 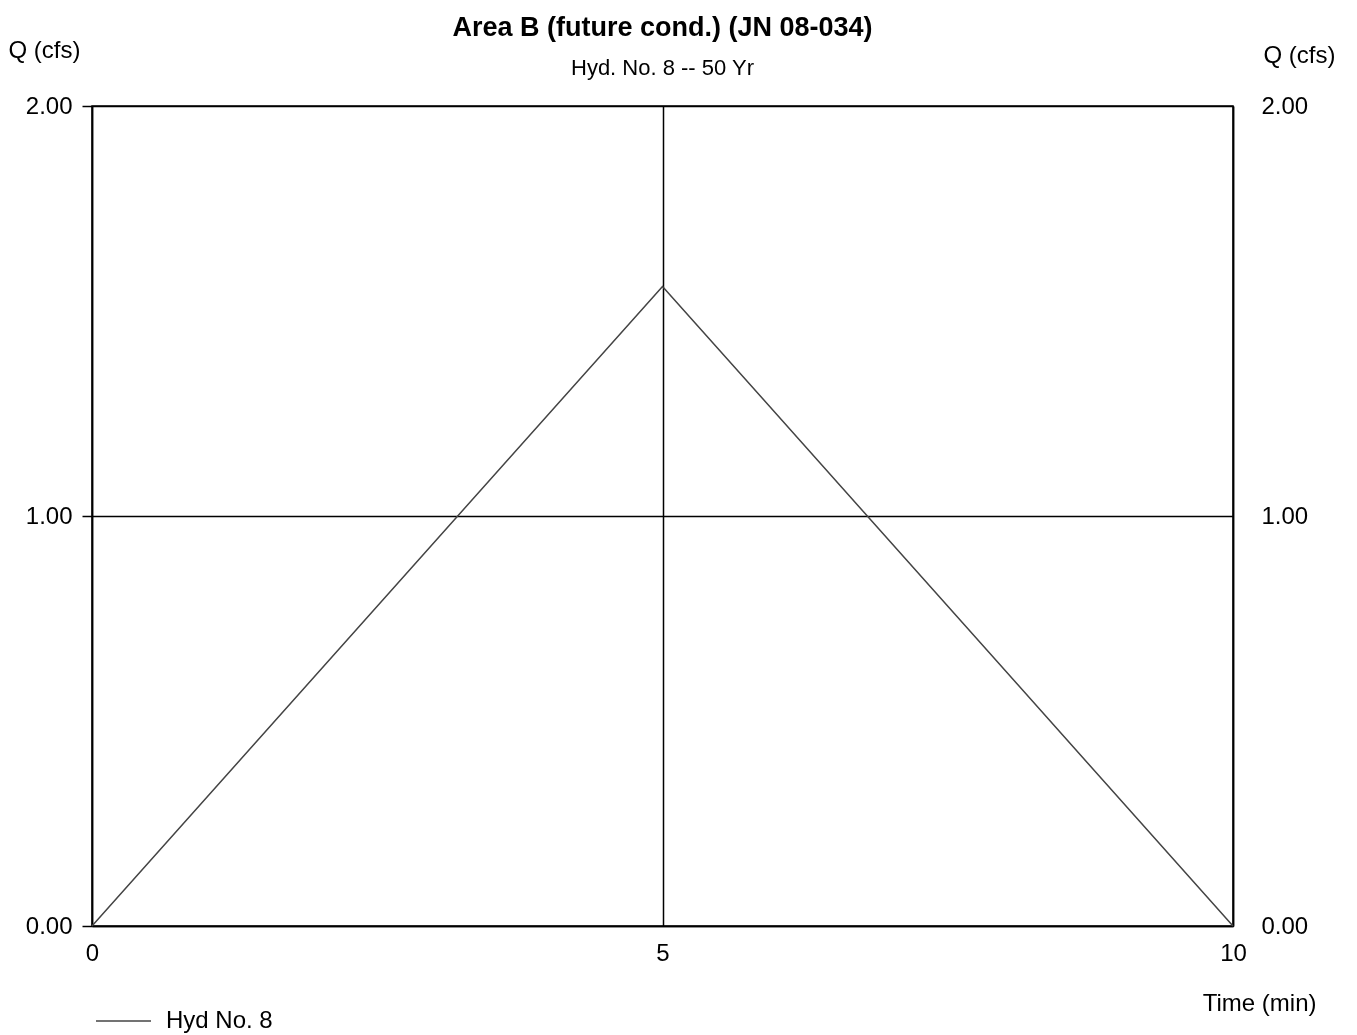 What do you see at coordinates (663, 952) in the screenshot?
I see `x-tick-label: 5` at bounding box center [663, 952].